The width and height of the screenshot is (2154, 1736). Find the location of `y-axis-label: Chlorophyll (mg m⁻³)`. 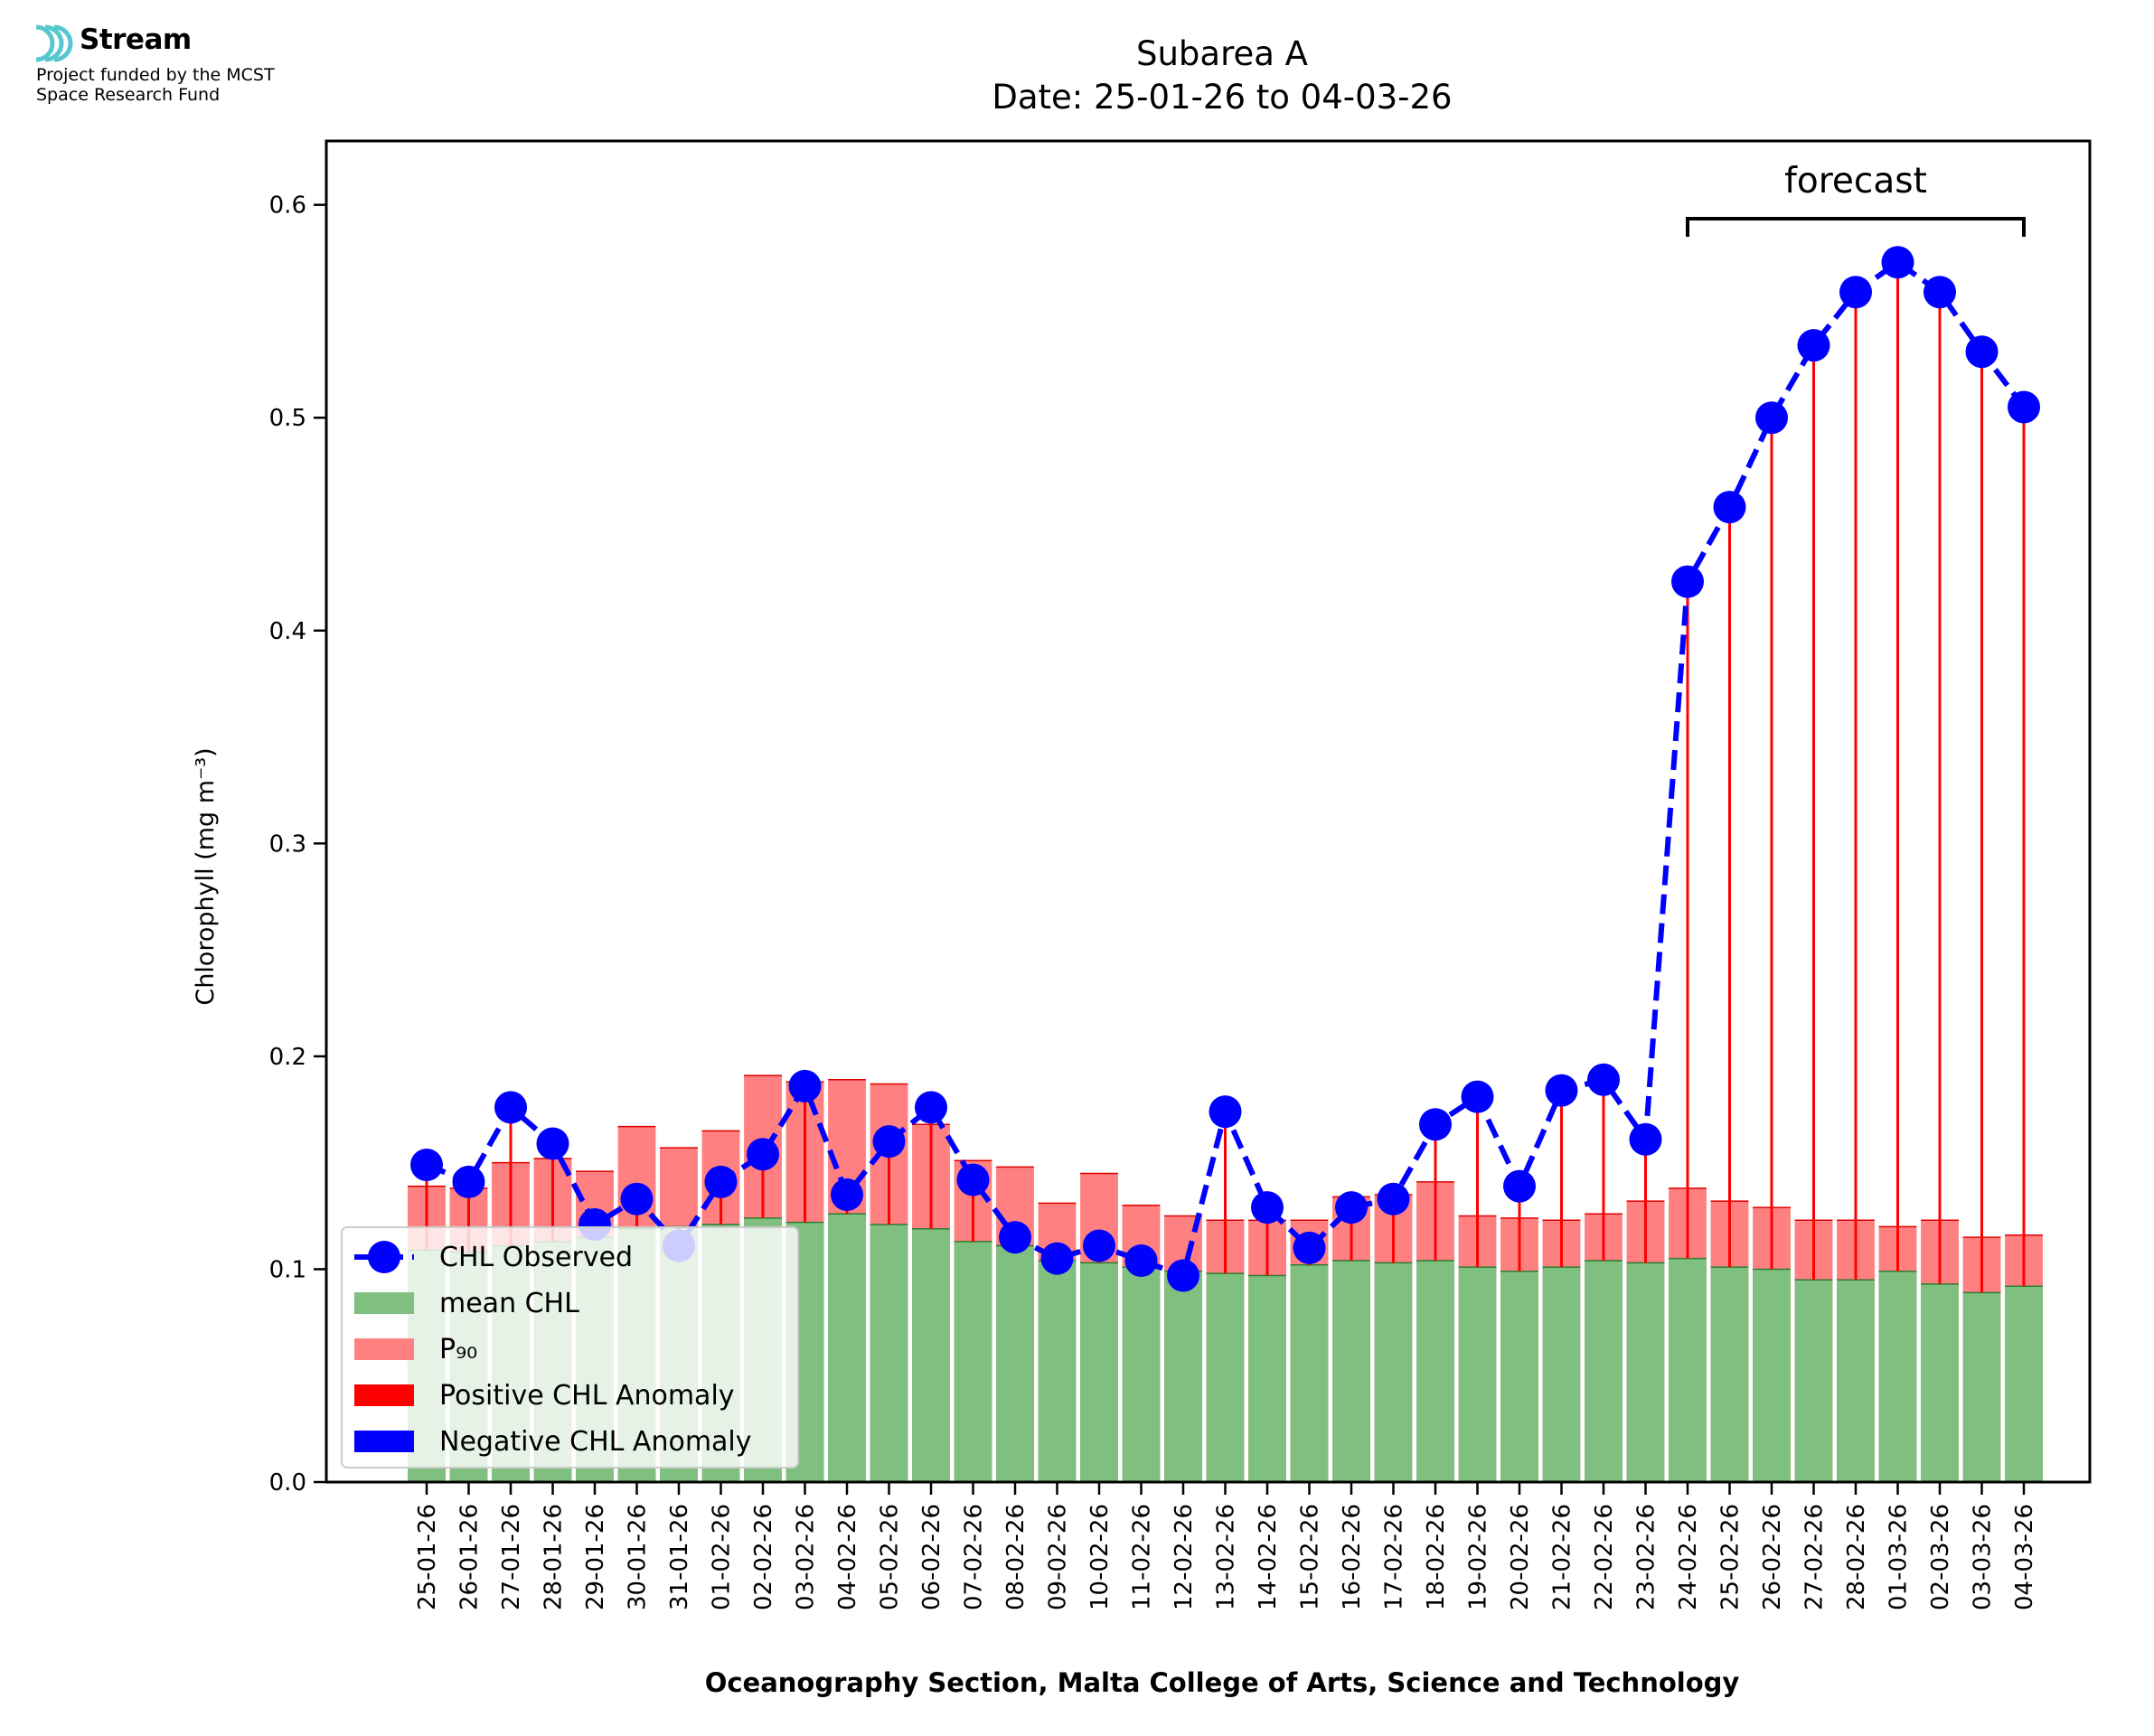

y-axis-label: Chlorophyll (mg m⁻³) is located at coordinates (206, 876).